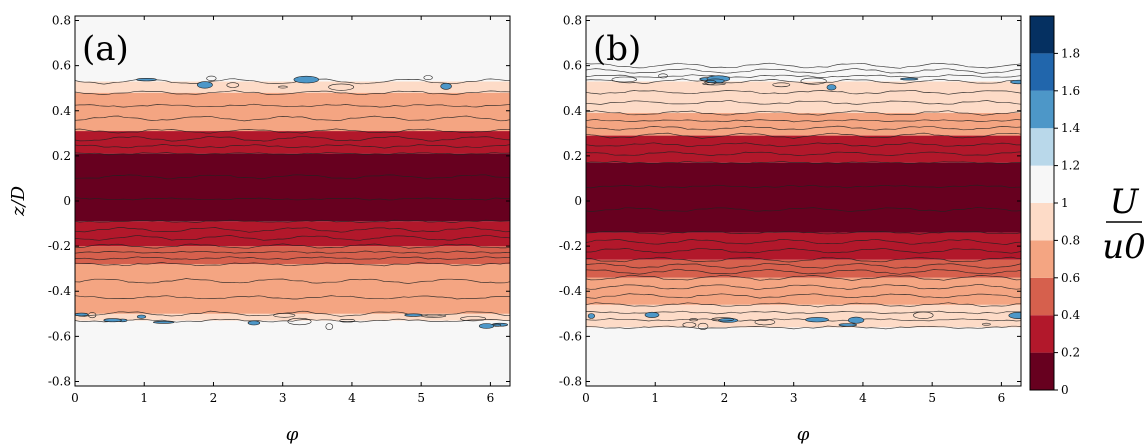 The image size is (1146, 446). Describe the element at coordinates (570, 336) in the screenshot. I see `panel-b-y-tick-label: -0.6` at that location.